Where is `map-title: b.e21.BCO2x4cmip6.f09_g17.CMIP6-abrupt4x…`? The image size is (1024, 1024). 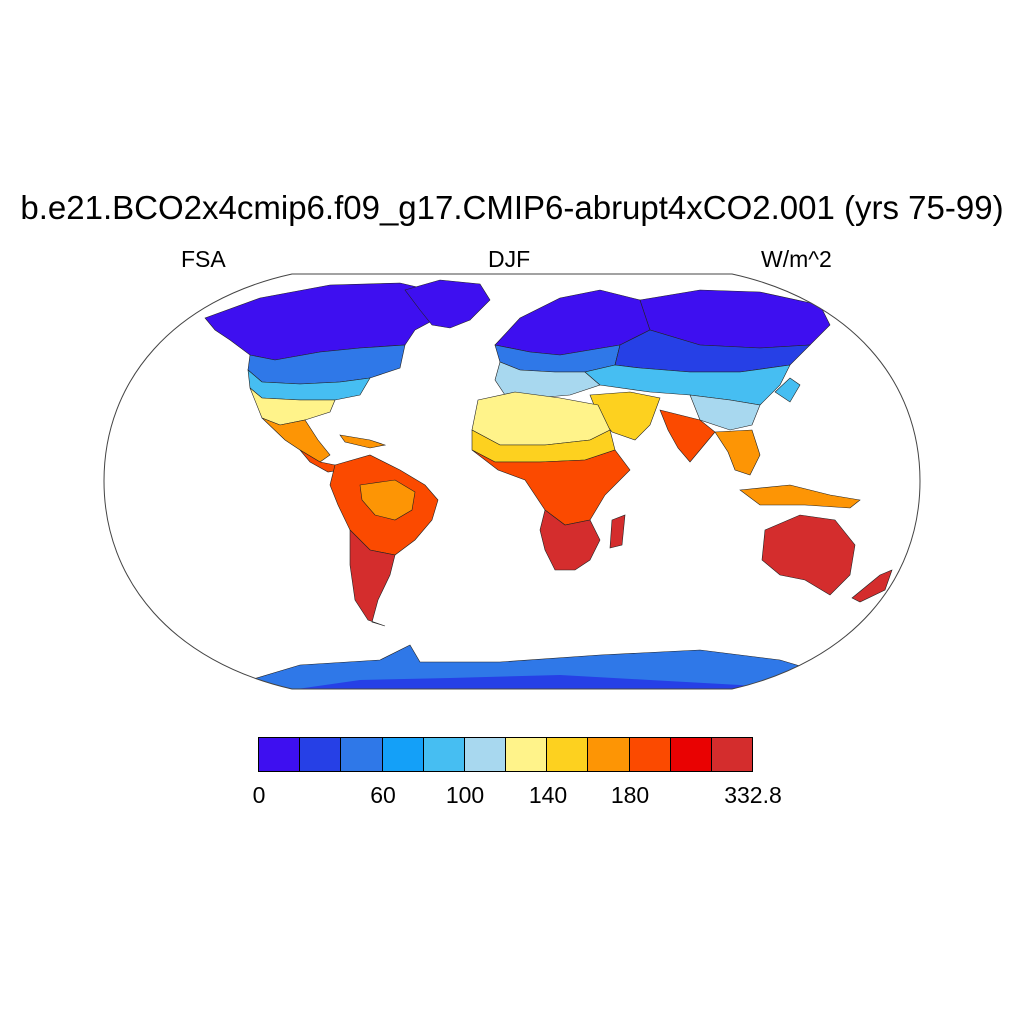
map-title: b.e21.BCO2x4cmip6.f09_g17.CMIP6-abrupt4x… is located at coordinates (512, 207).